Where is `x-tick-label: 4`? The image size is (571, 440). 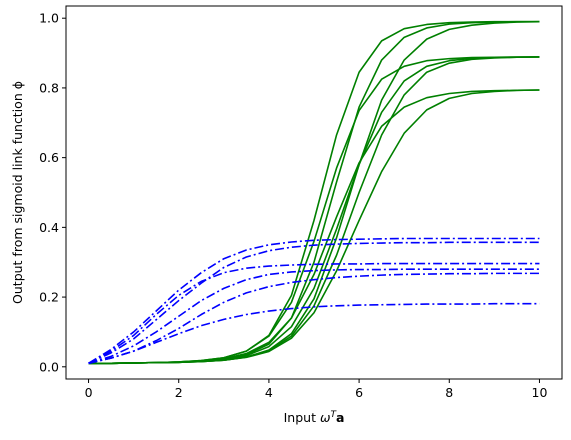 x-tick-label: 4 is located at coordinates (269, 392).